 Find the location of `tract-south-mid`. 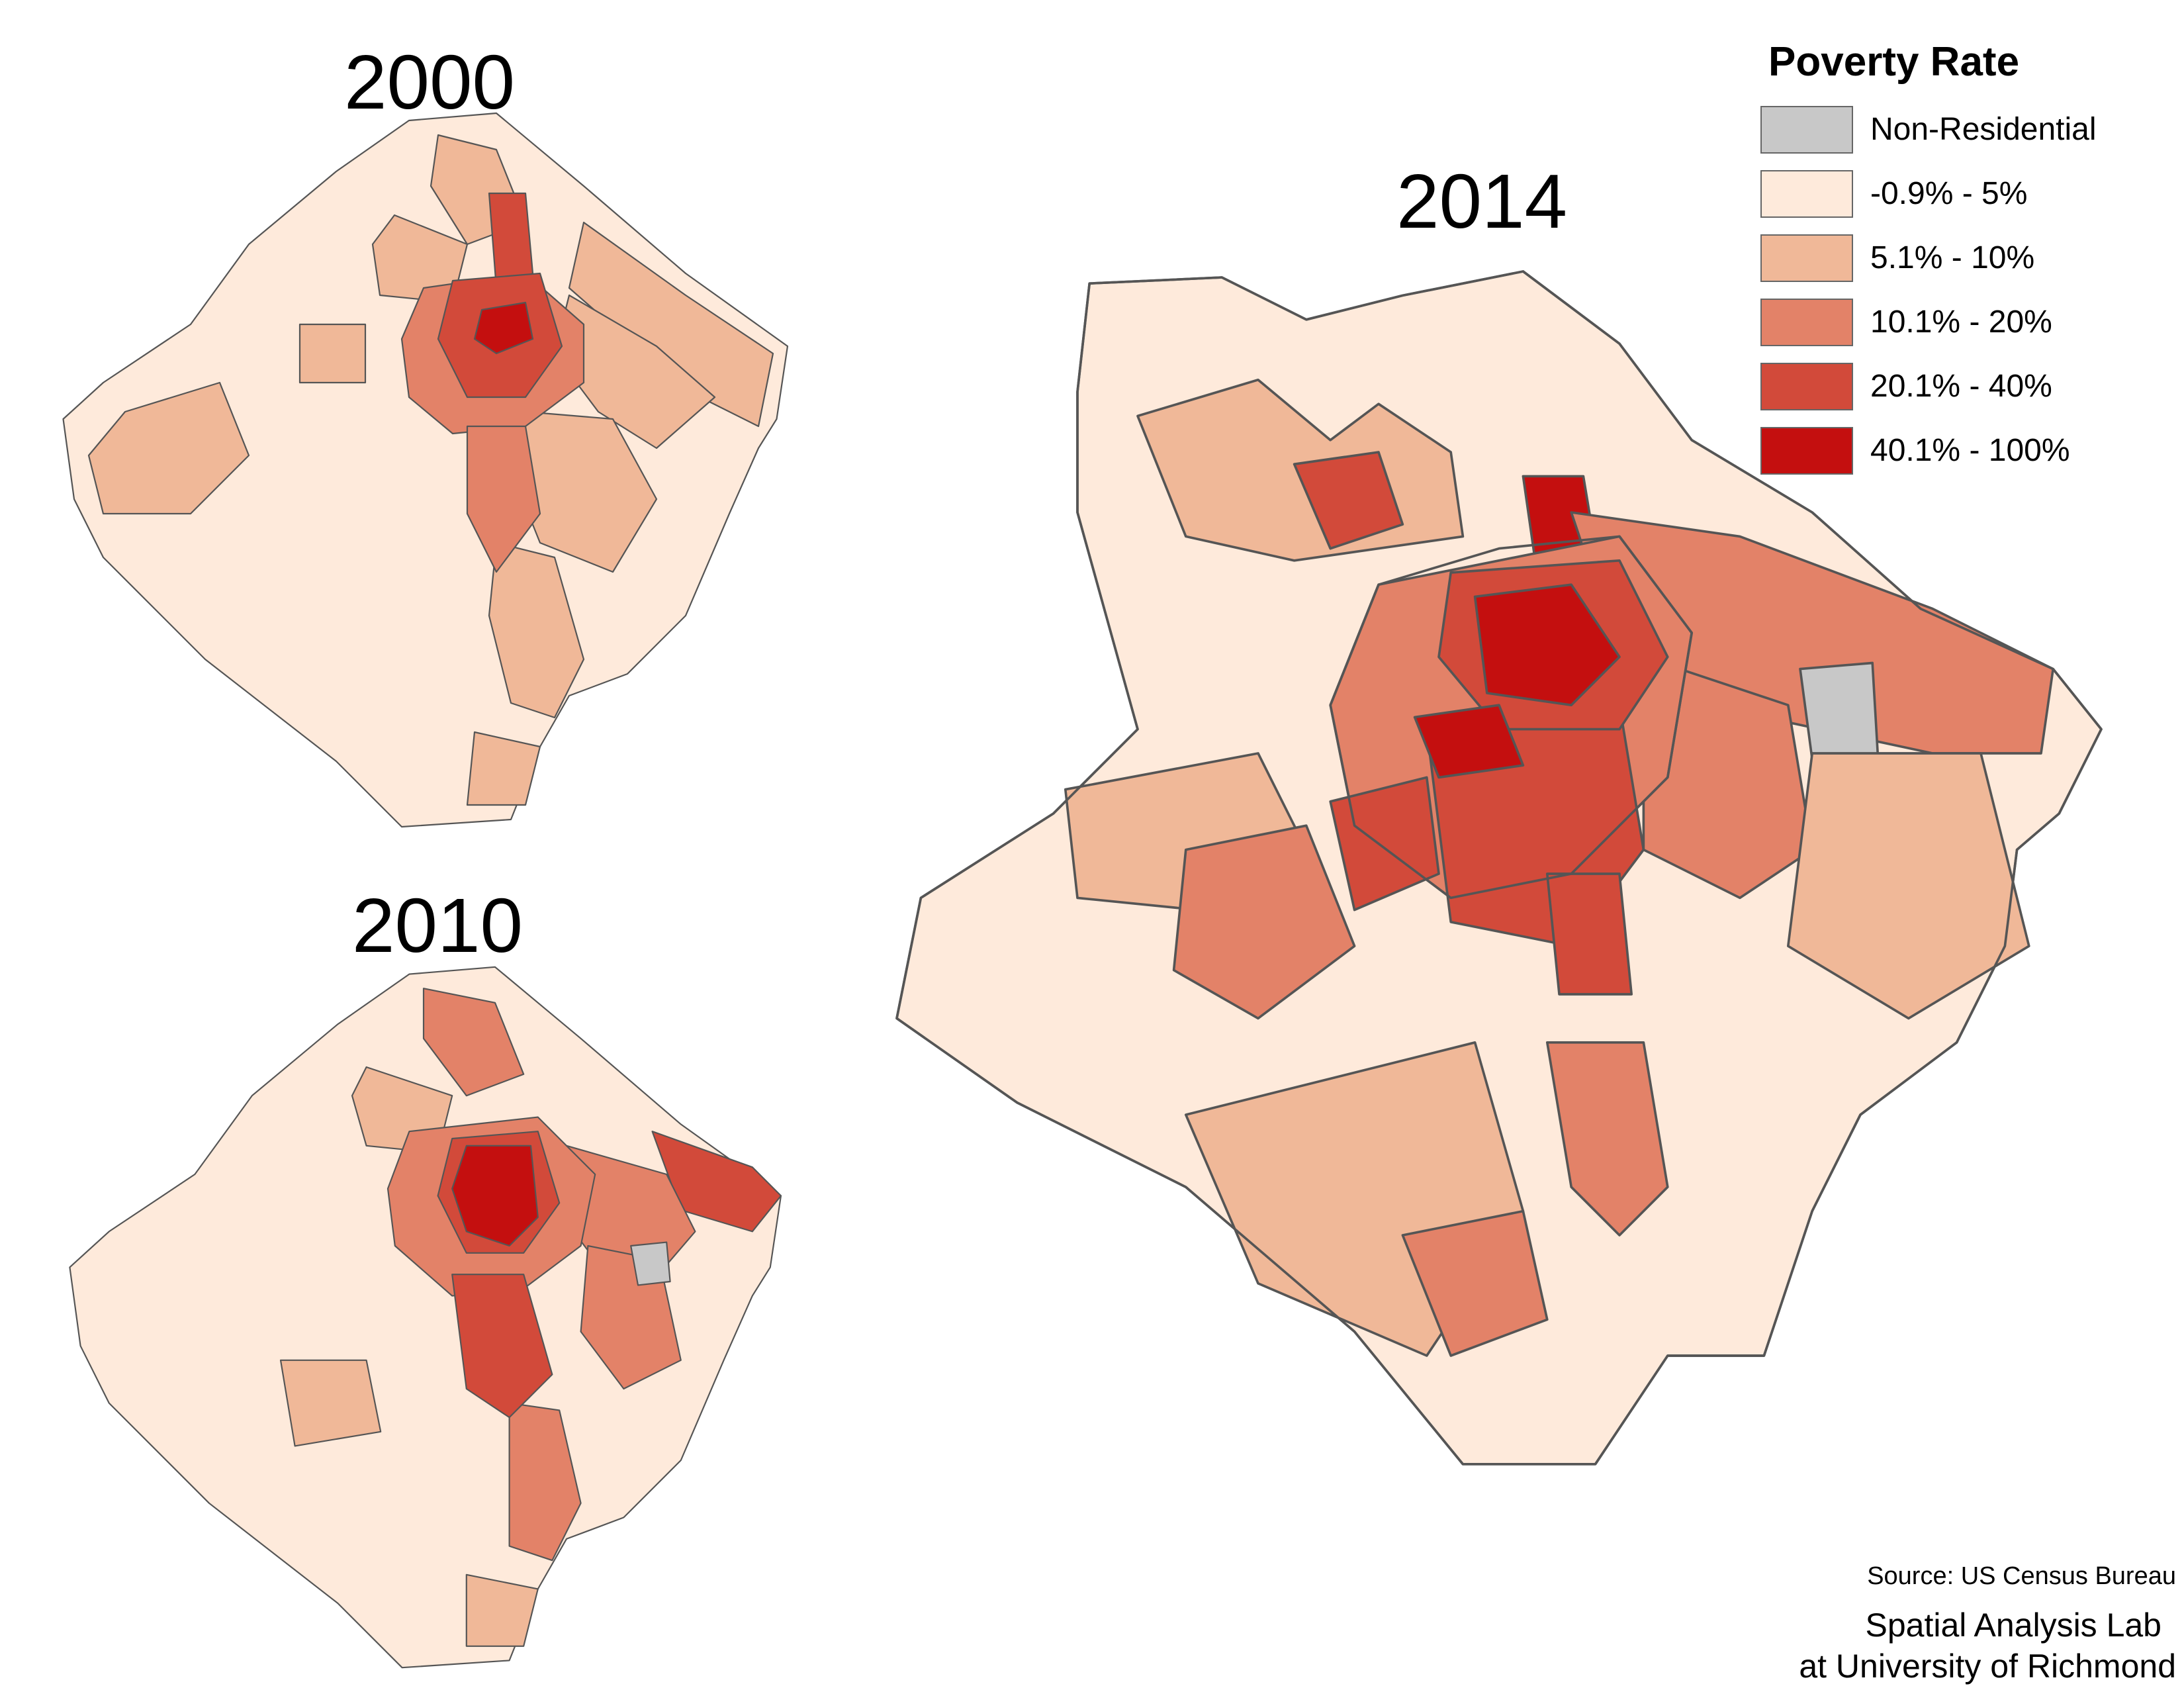

tract-south-mid is located at coordinates (1475, 1283).